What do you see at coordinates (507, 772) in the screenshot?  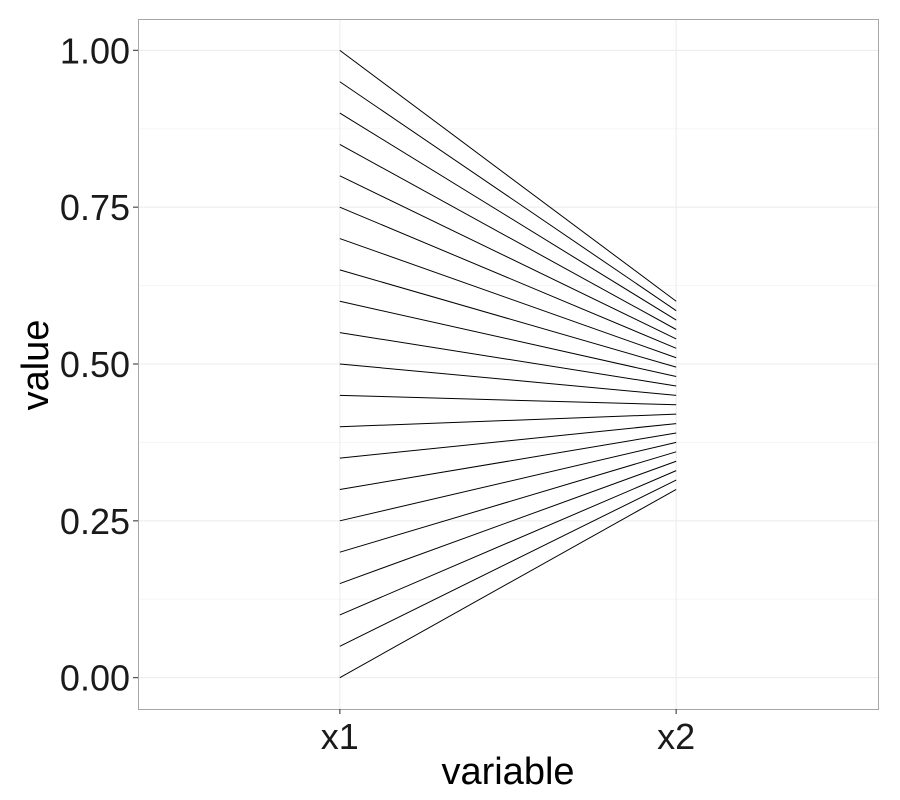 I see `x-axis-title: variable` at bounding box center [507, 772].